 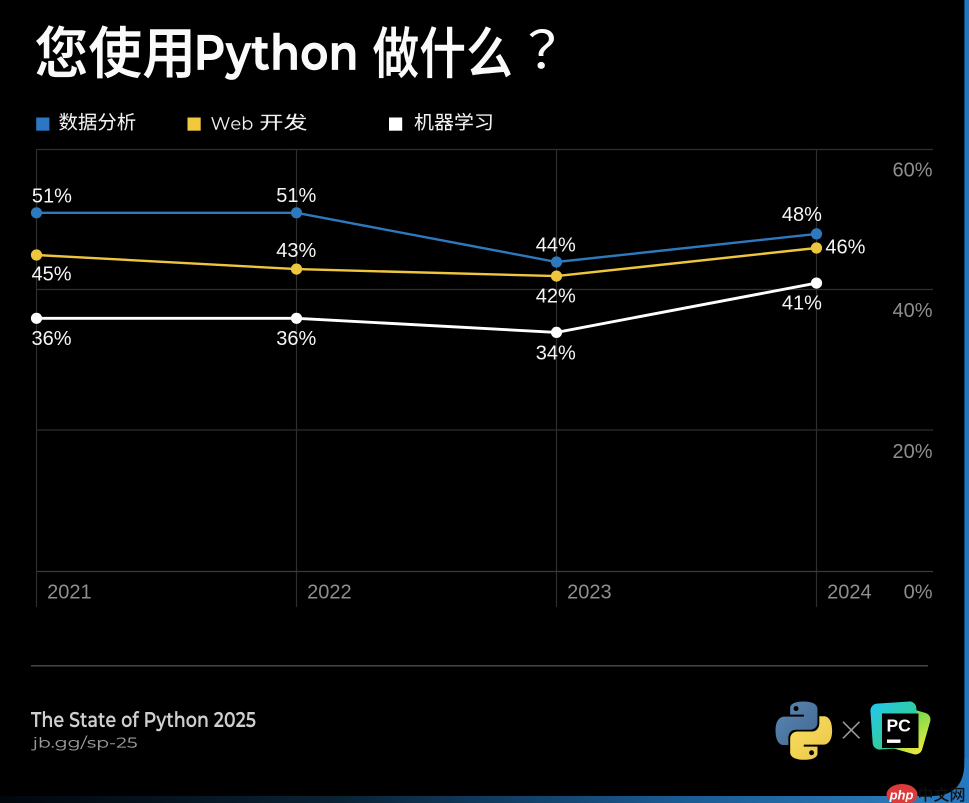 I want to click on svg-text: 2023, so click(x=589, y=593).